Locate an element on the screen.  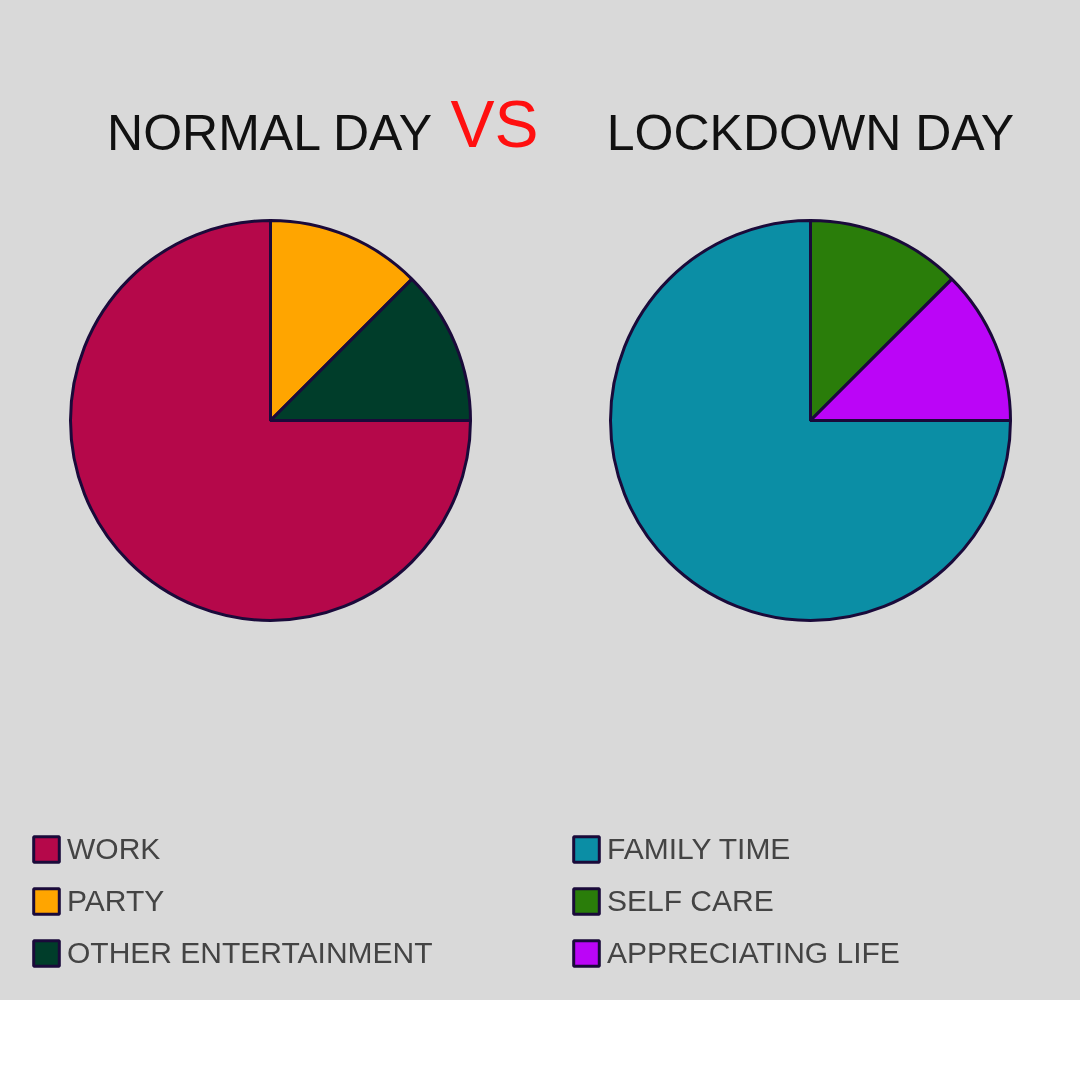
text: VS is located at coordinates (494, 123).